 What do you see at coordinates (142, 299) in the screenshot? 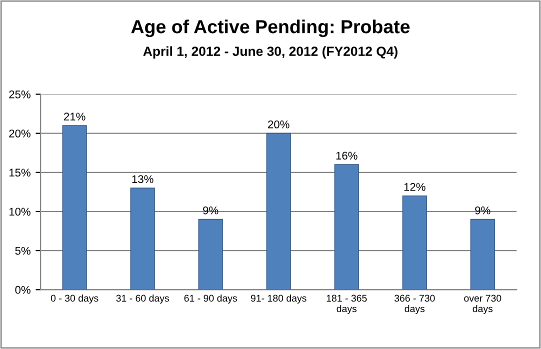
I see `x-tick-label: 31 - 60 days` at bounding box center [142, 299].